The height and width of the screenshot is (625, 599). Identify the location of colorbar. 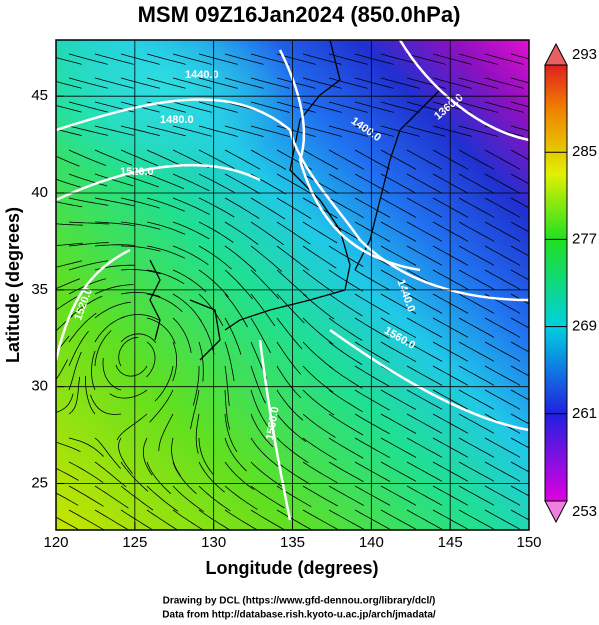
(556, 283).